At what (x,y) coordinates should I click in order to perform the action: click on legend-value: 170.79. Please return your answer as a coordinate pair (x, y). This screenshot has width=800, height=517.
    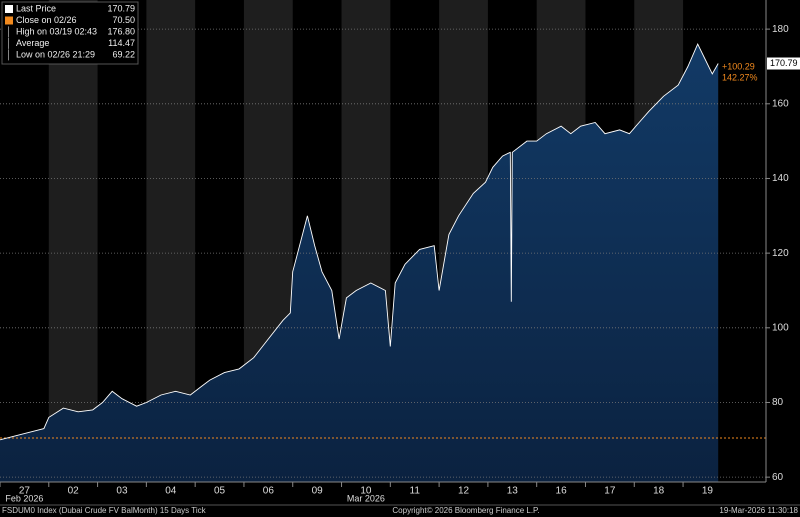
    Looking at the image, I should click on (121, 8).